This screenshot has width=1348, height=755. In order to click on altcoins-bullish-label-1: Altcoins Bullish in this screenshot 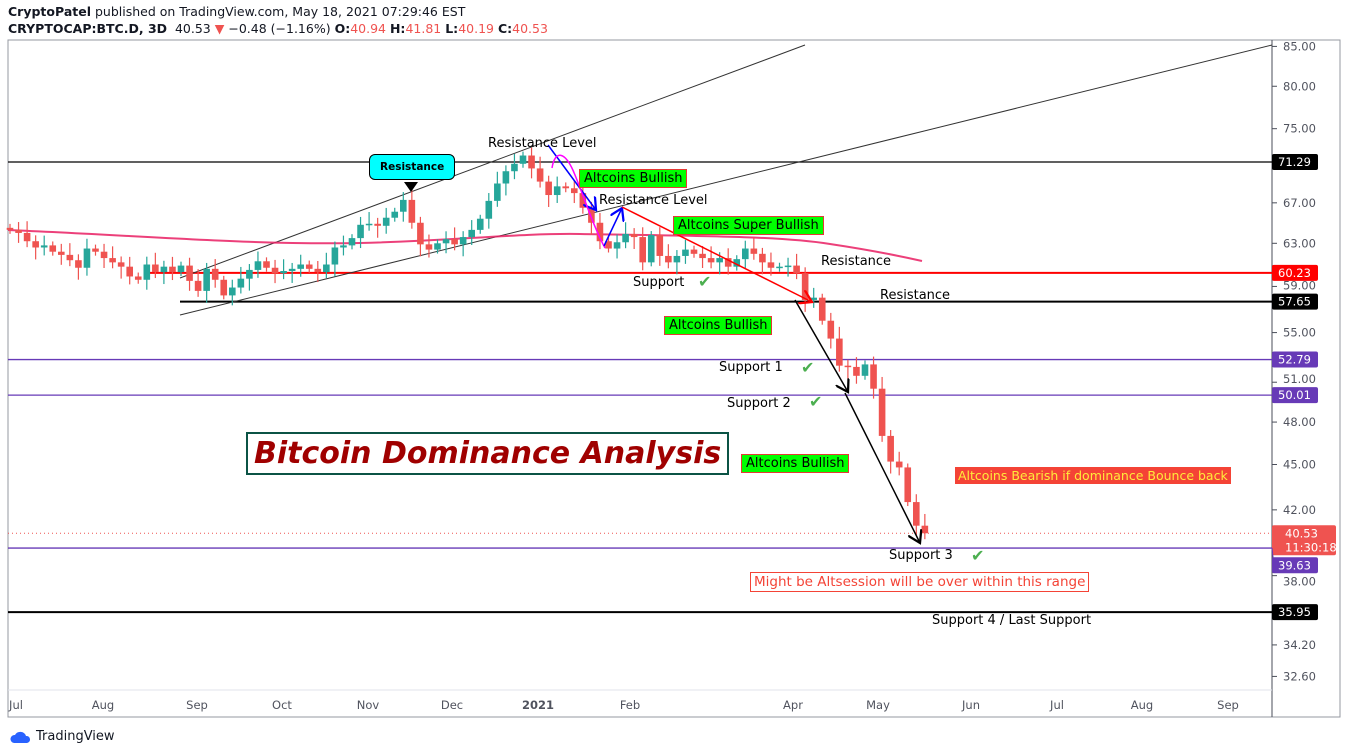, I will do `click(633, 178)`.